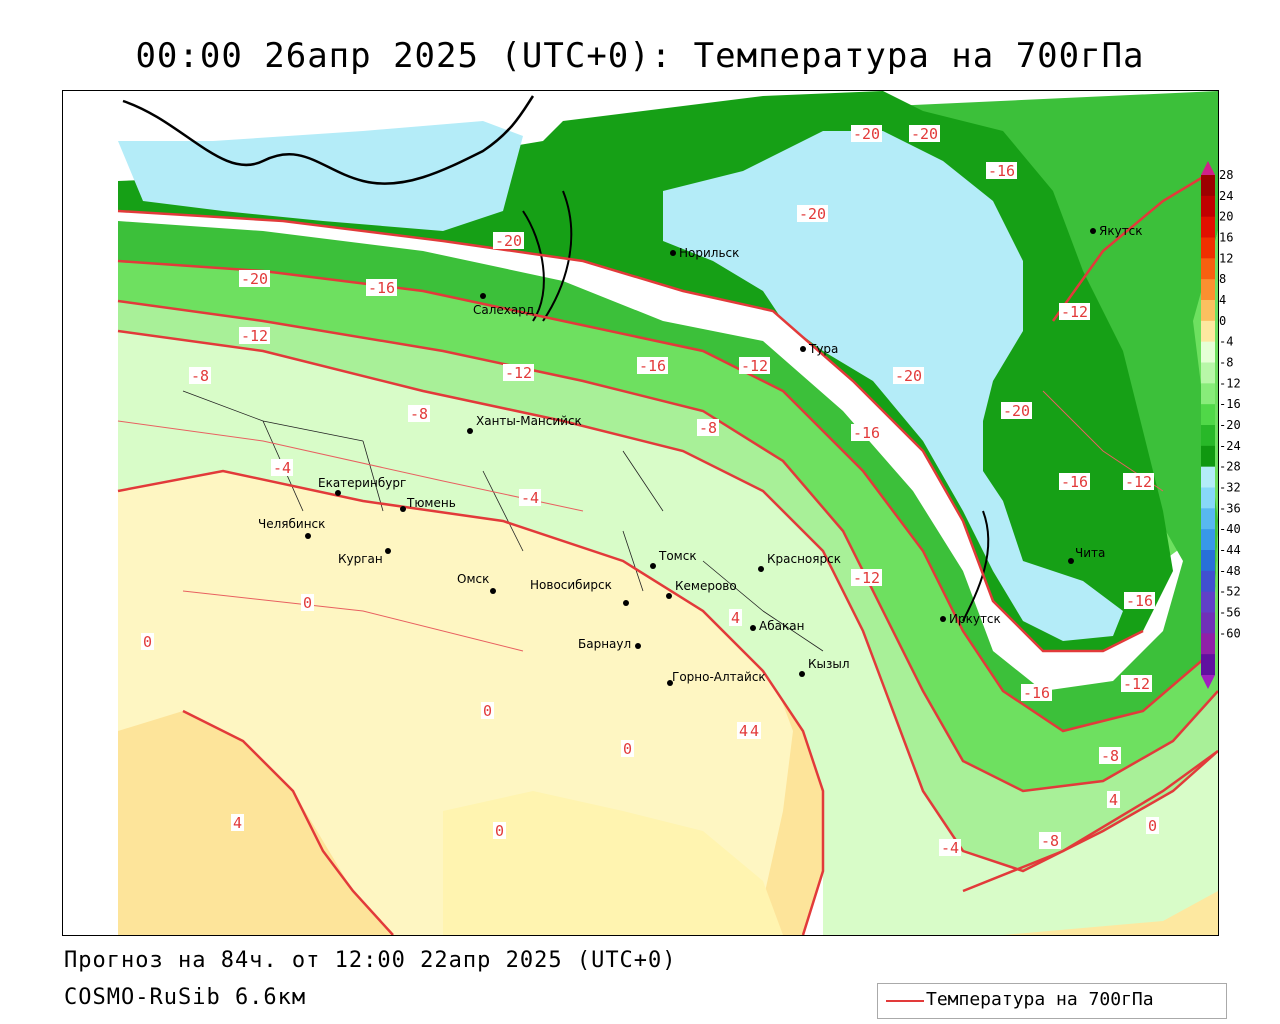  What do you see at coordinates (1230, 592) in the screenshot?
I see `colorbar-tick-label: -52` at bounding box center [1230, 592].